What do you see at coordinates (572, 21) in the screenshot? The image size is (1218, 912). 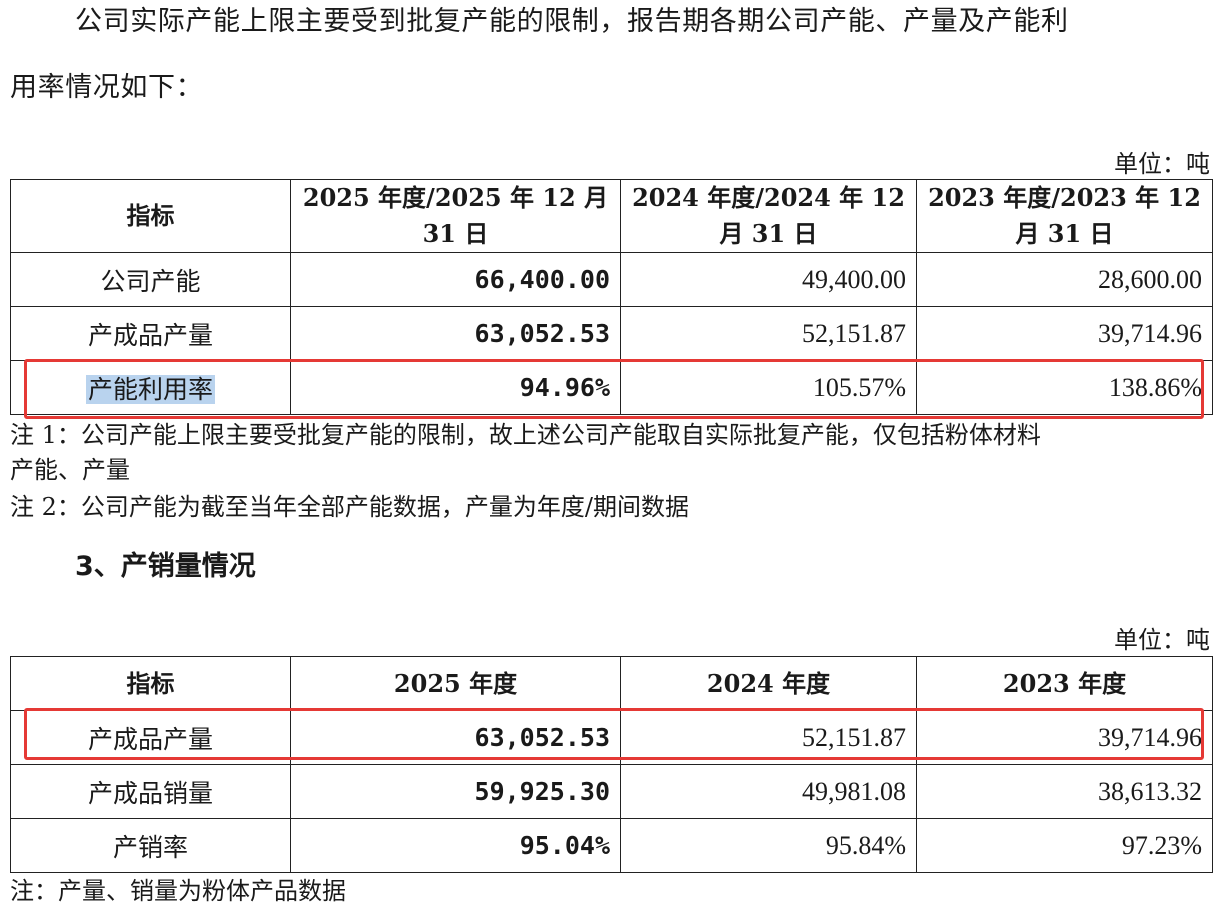 I see `intro-line-1: 公司实际产能上限主要受到批复产能的限制，报告期各期公司产能、产量及产能利` at bounding box center [572, 21].